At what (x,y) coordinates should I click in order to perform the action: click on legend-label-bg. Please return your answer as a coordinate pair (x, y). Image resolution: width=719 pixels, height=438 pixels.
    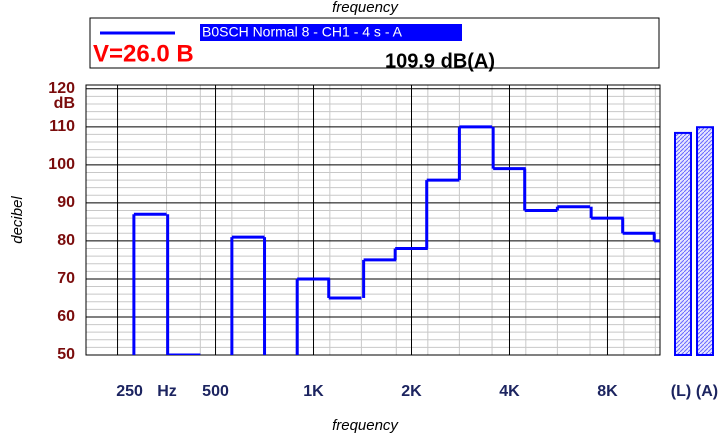
    Looking at the image, I should click on (331, 32).